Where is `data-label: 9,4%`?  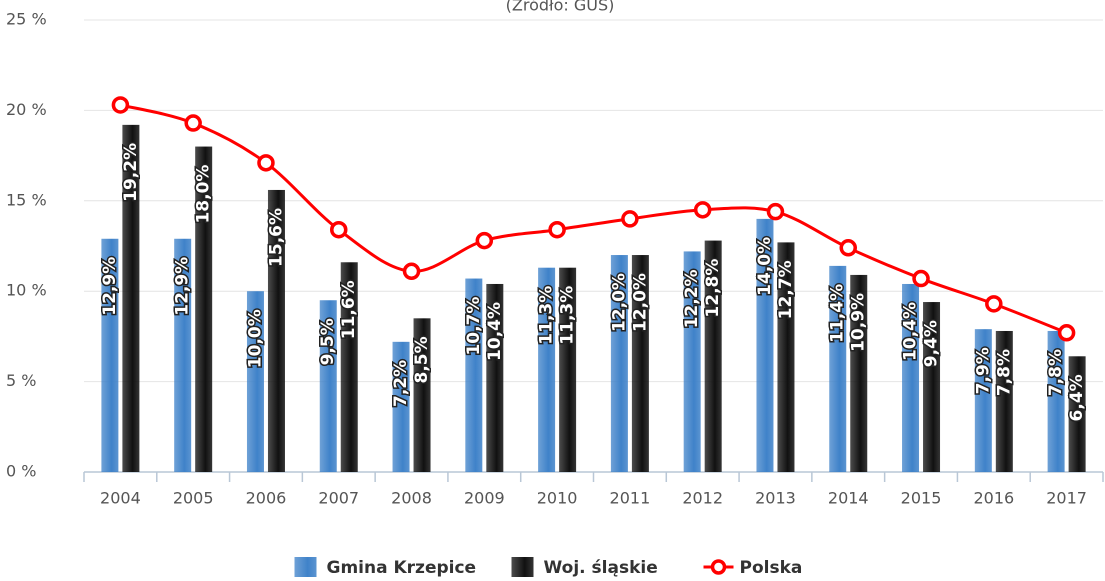 data-label: 9,4% is located at coordinates (932, 343).